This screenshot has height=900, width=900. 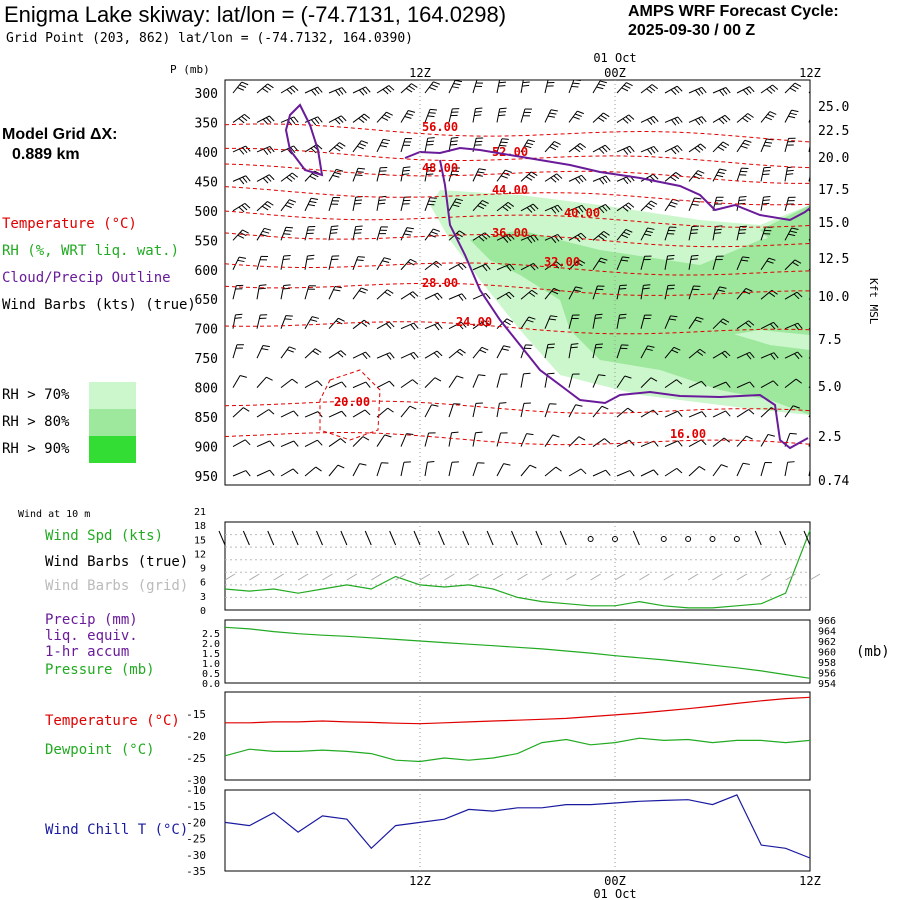 What do you see at coordinates (449, 577) in the screenshot?
I see `grid-wind-barb` at bounding box center [449, 577].